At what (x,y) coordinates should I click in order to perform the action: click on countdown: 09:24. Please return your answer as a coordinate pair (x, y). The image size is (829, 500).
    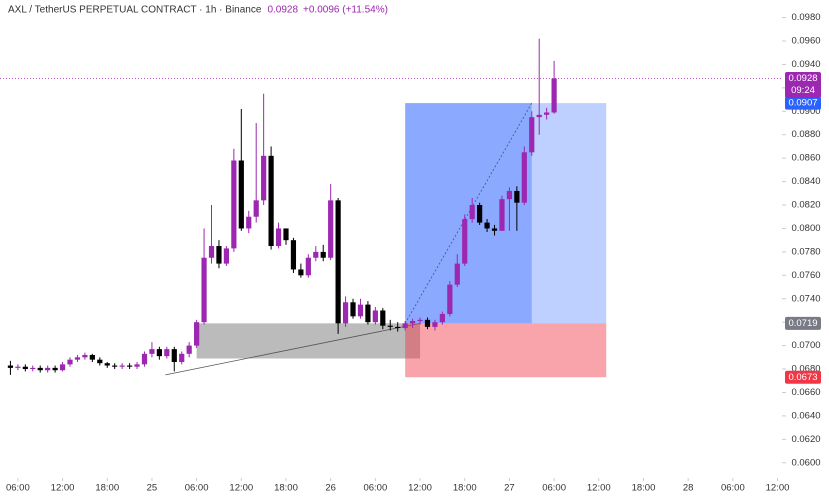
    Looking at the image, I should click on (803, 90).